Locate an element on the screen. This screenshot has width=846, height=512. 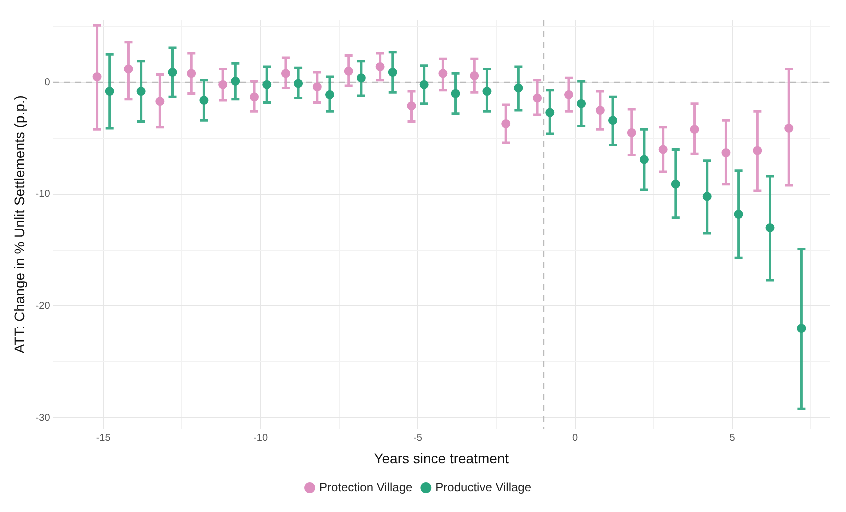
x-tick-label: -15 is located at coordinates (104, 438).